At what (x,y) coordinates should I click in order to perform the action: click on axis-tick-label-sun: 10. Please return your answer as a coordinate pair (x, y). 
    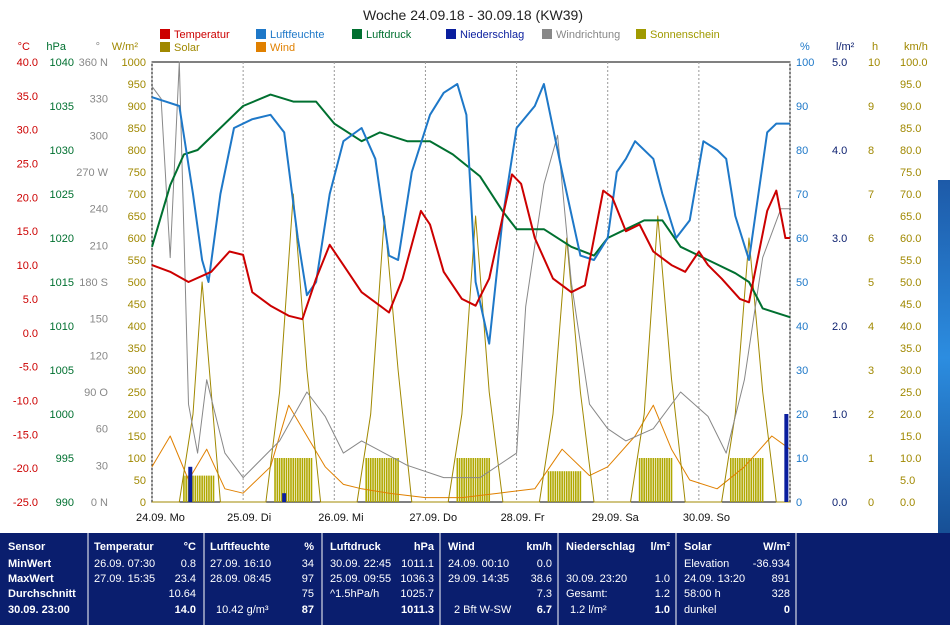
    Looking at the image, I should click on (874, 63).